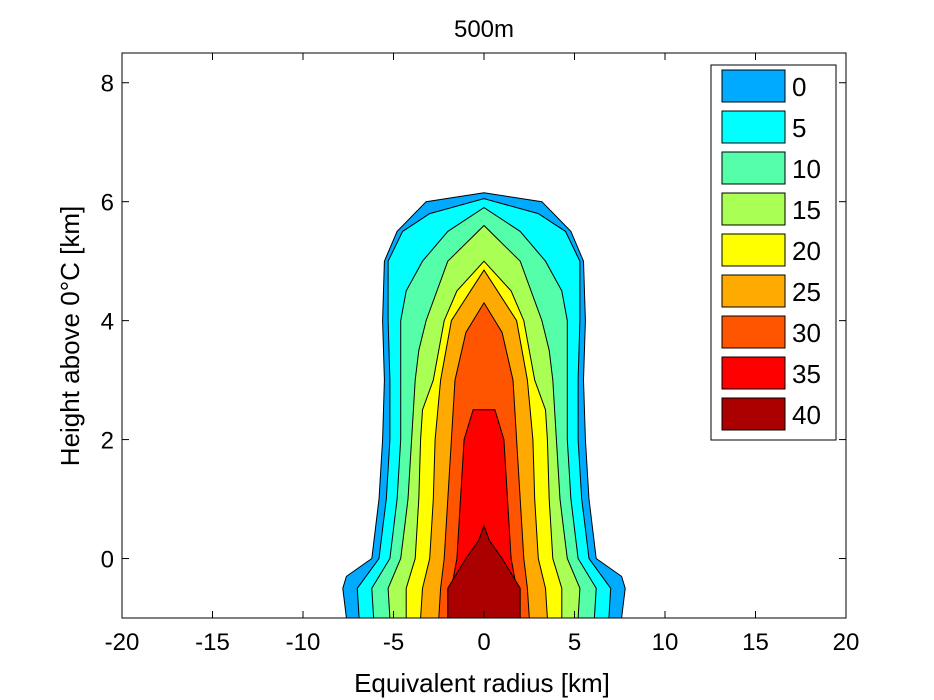 This screenshot has height=700, width=934. What do you see at coordinates (212, 642) in the screenshot?
I see `x-tick-label: -15` at bounding box center [212, 642].